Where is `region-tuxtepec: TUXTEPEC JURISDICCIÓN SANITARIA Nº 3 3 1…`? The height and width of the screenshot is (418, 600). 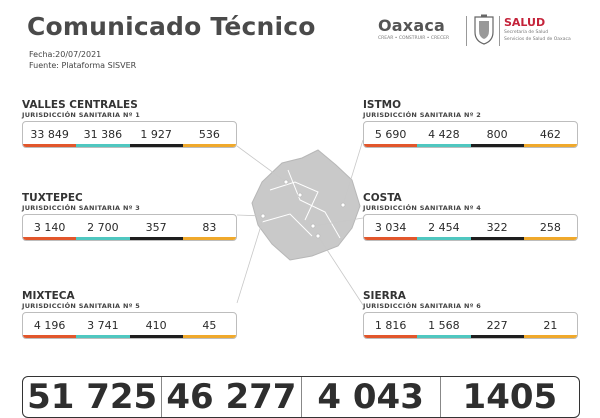
region-tuxtepec: TUXTEPEC JURISDICCIÓN SANITARIA Nº 3 3 1… is located at coordinates (129, 217).